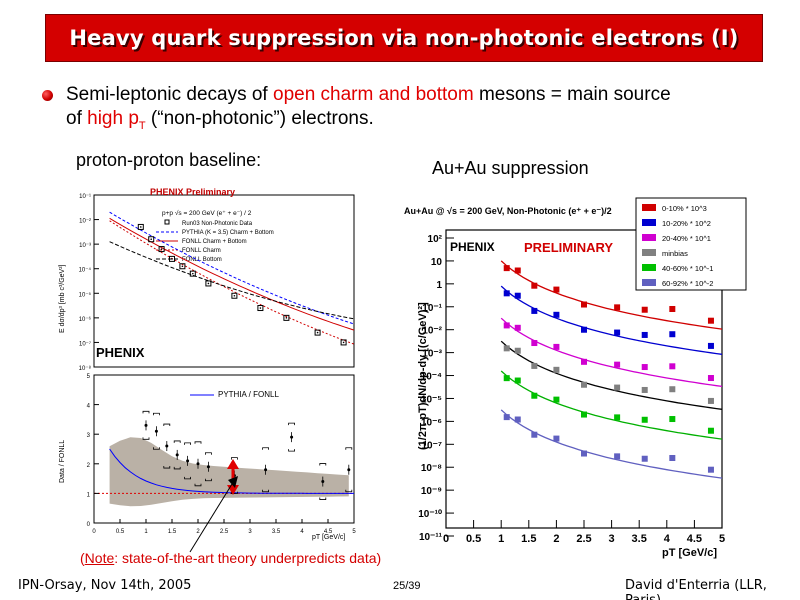 This screenshot has height=600, width=800. Describe the element at coordinates (89, 407) in the screenshot. I see `ratio-ytick-label: 4` at that location.